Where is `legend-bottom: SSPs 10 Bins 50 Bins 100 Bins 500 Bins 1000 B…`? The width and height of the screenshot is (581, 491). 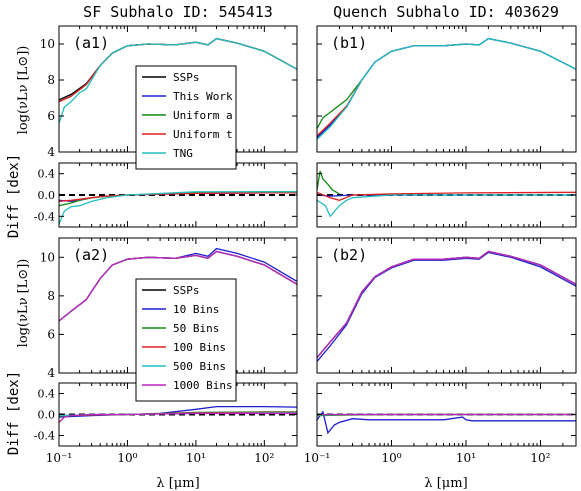
legend-bottom: SSPs 10 Bins 50 Bins 100 Bins 500 Bins 1000 B… is located at coordinates (186, 340).